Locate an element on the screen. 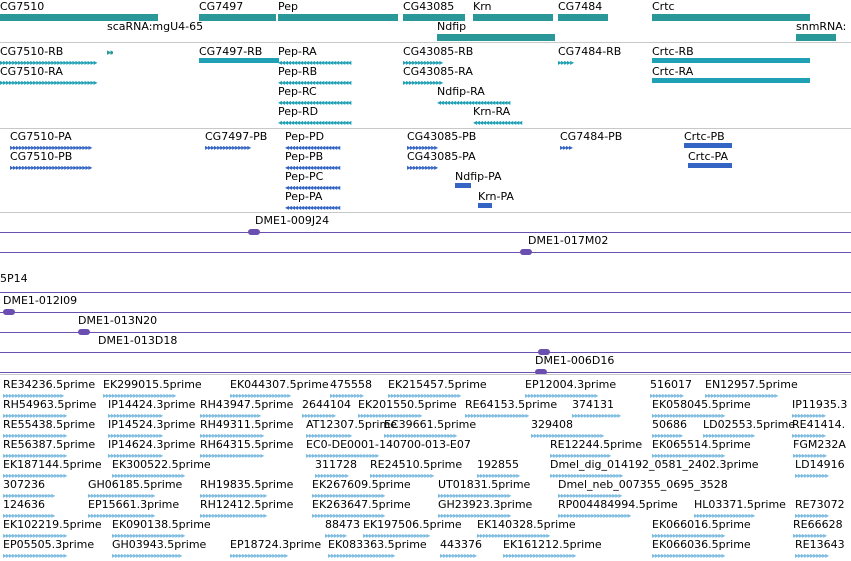  est-feature-hl03371-5prime: HL03371.5prime ▸▸▸▸▸▸▸▸▸▸▸▸▸▸▸▸▸▸▸▸ is located at coordinates (742, 510).